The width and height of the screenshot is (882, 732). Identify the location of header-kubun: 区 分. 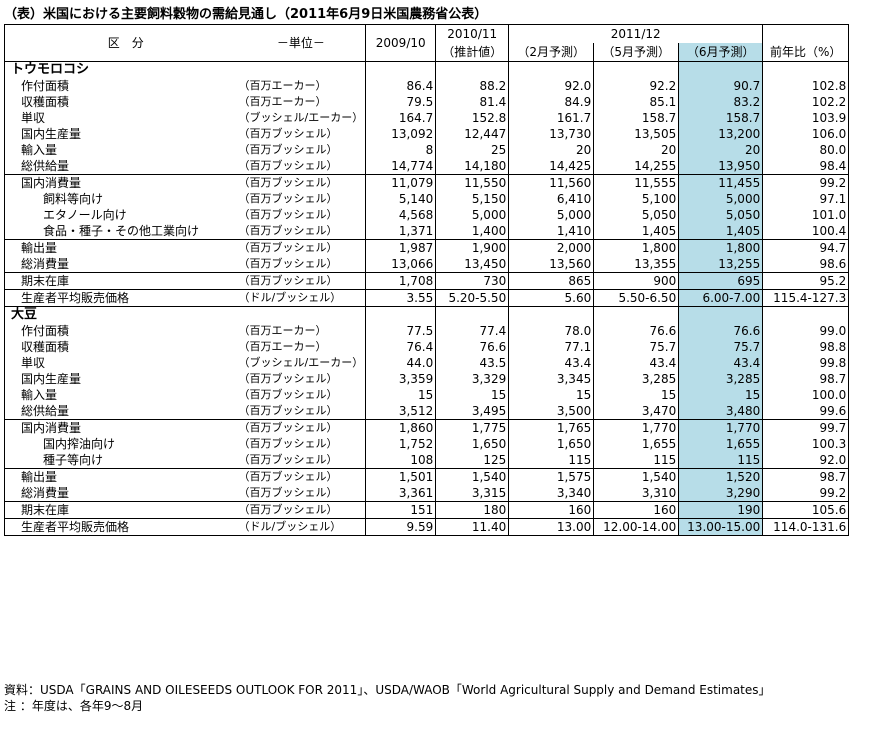
(118, 43).